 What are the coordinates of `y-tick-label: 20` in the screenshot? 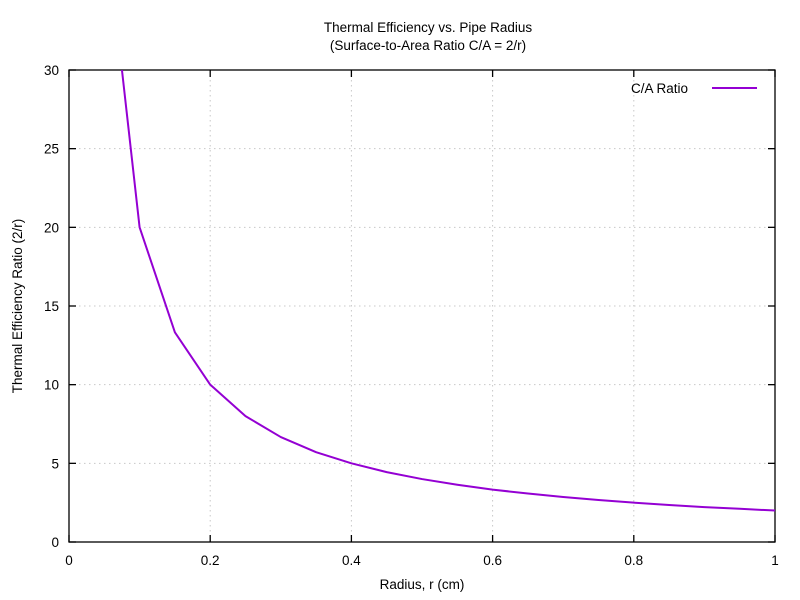 It's located at (51, 227).